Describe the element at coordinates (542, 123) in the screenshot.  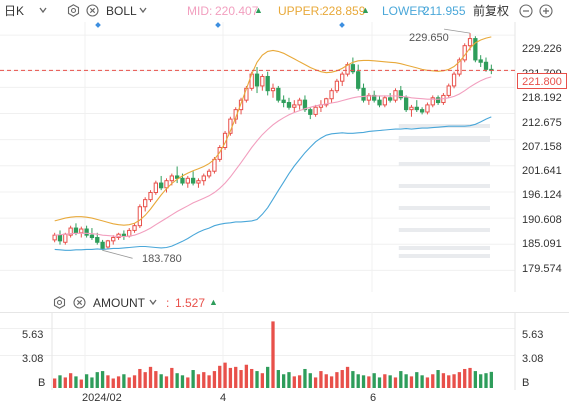
I see `price-tick: 212.675` at that location.